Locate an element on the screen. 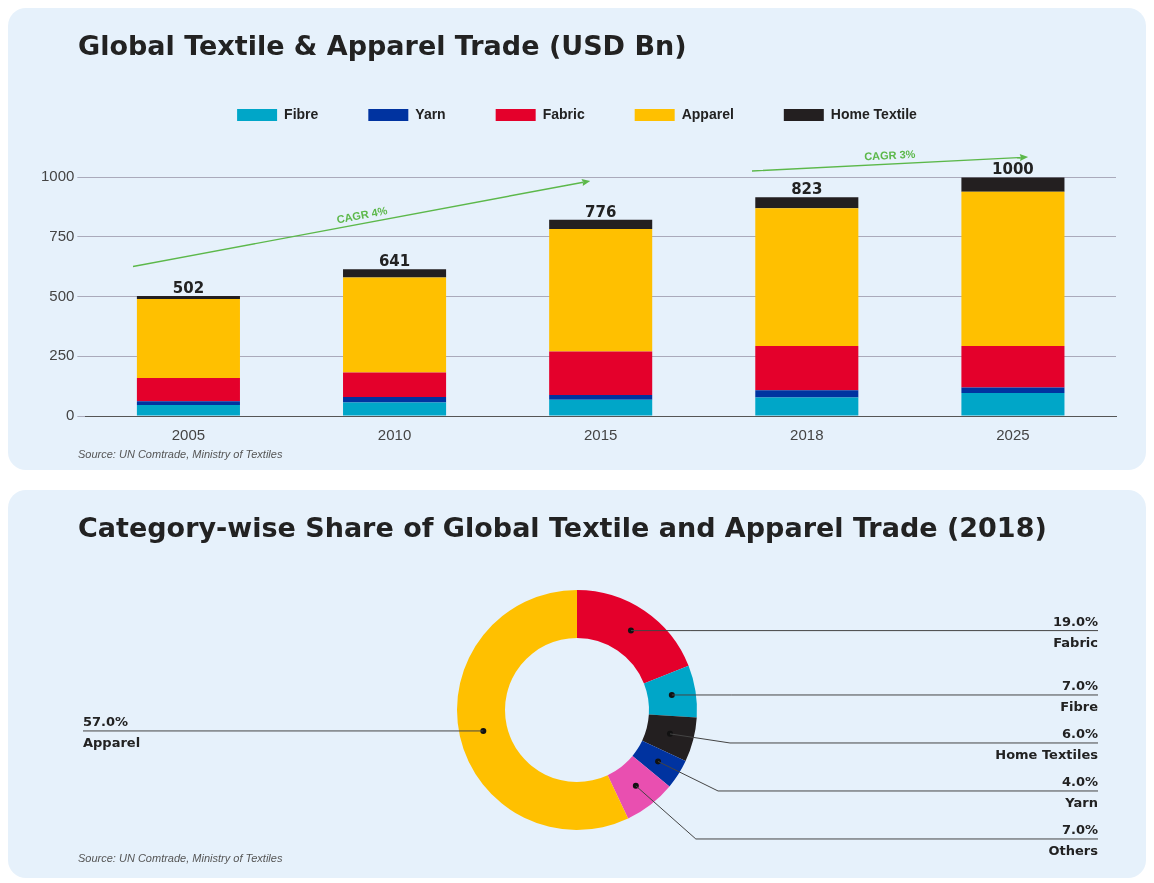 Image resolution: width=1154 pixels, height=883 pixels. annotation: 1000 is located at coordinates (1013, 169).